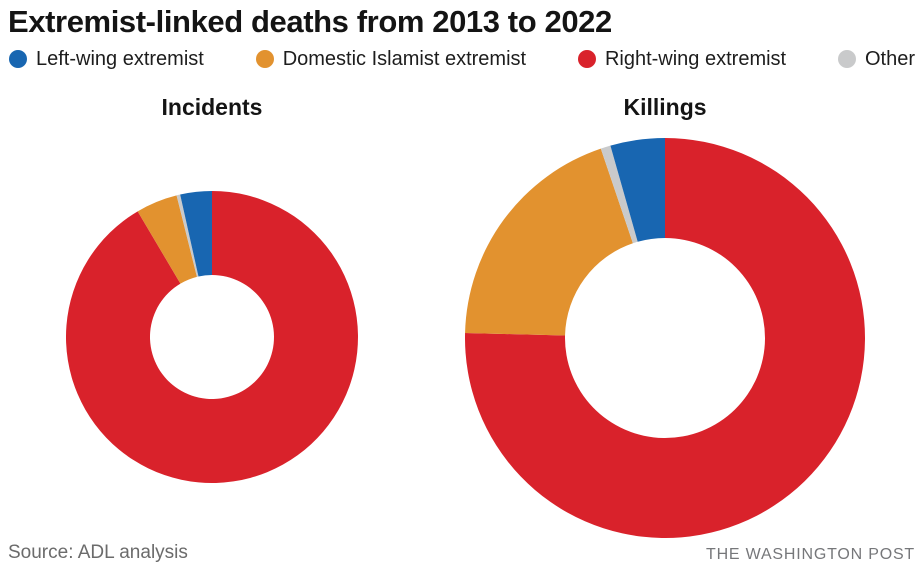 This screenshot has height=576, width=923. I want to click on legend-item-left-wing: Left-wing extremist, so click(106, 59).